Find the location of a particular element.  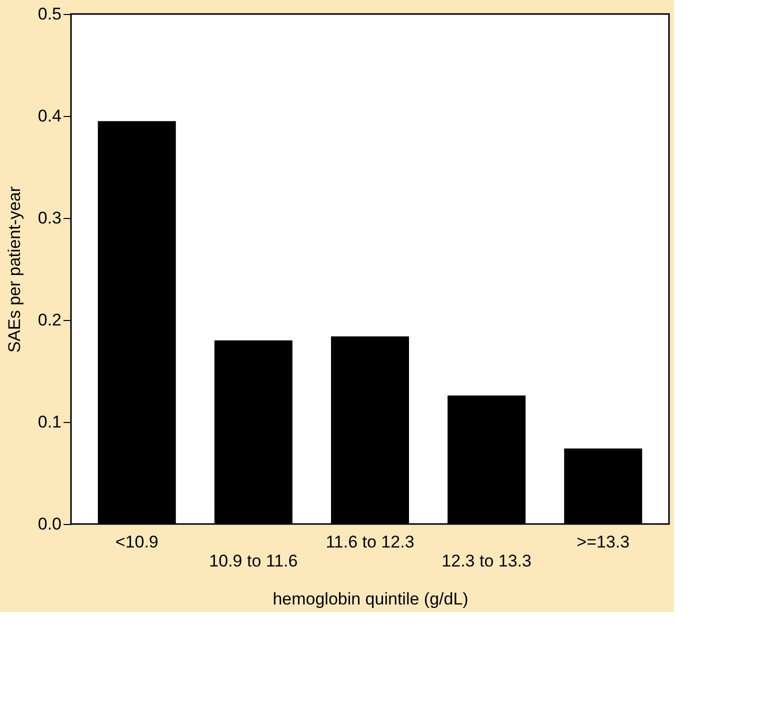

y-tick-label: 0.1 is located at coordinates (50, 422).